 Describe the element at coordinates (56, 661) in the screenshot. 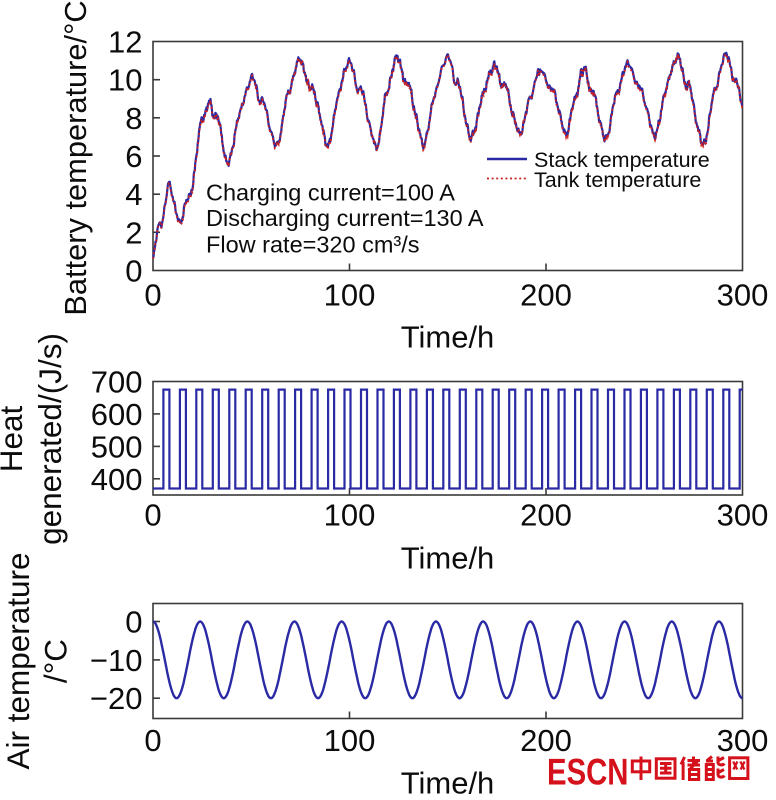

I see `svg-text: /°C` at that location.